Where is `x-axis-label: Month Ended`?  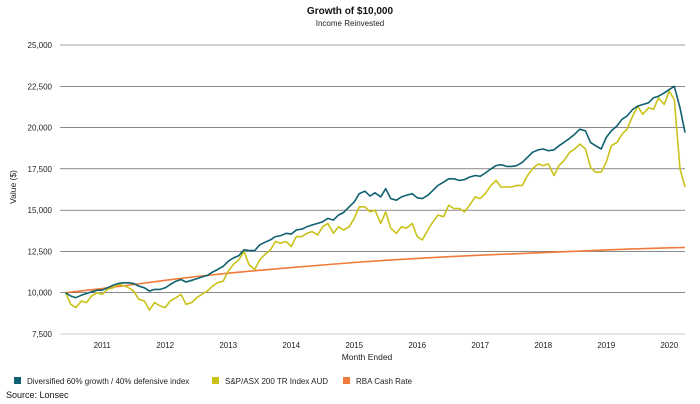 x-axis-label: Month Ended is located at coordinates (367, 357).